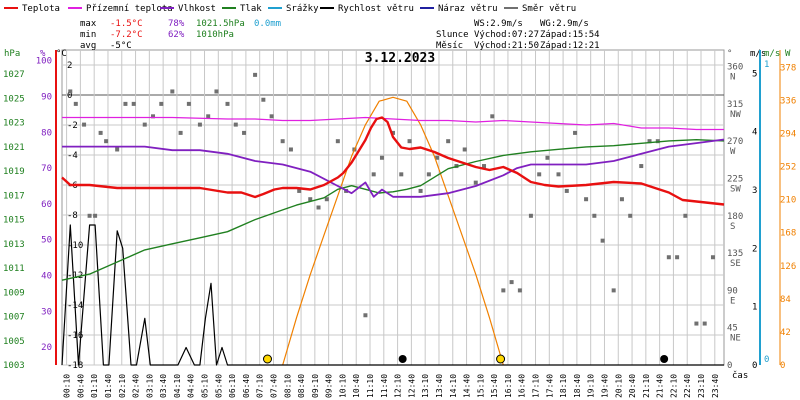 This screenshot has height=400, width=800. What do you see at coordinates (251, 9) in the screenshot?
I see `legend-label: Tlak` at bounding box center [251, 9].